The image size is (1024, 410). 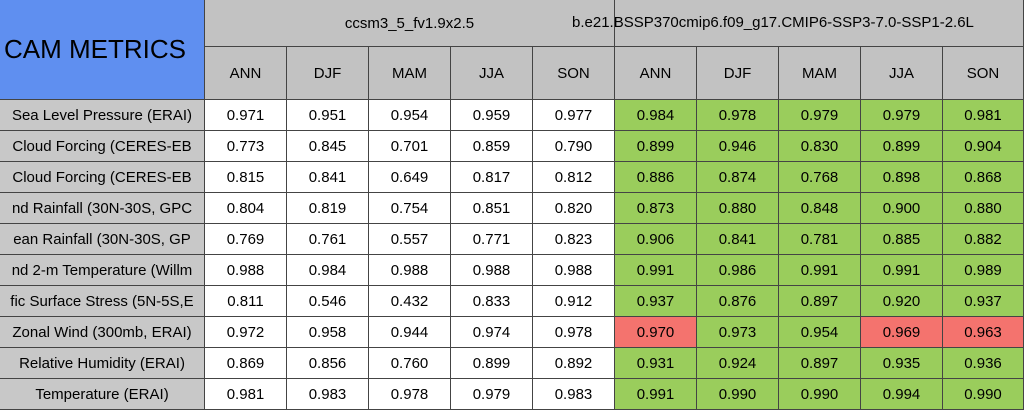 What do you see at coordinates (738, 177) in the screenshot?
I see `value-cell: 0.874` at bounding box center [738, 177].